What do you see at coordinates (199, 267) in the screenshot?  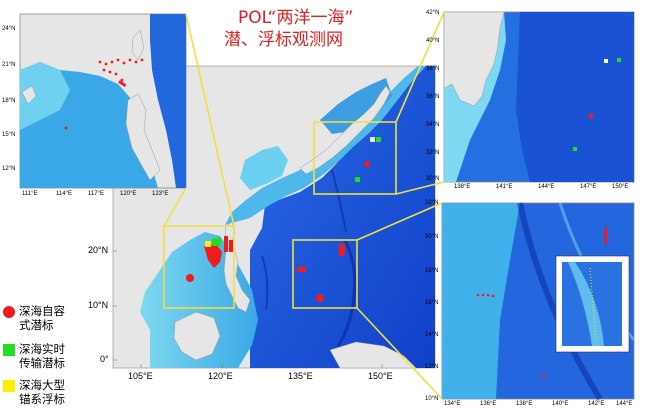 I see `scs-region-box` at bounding box center [199, 267].